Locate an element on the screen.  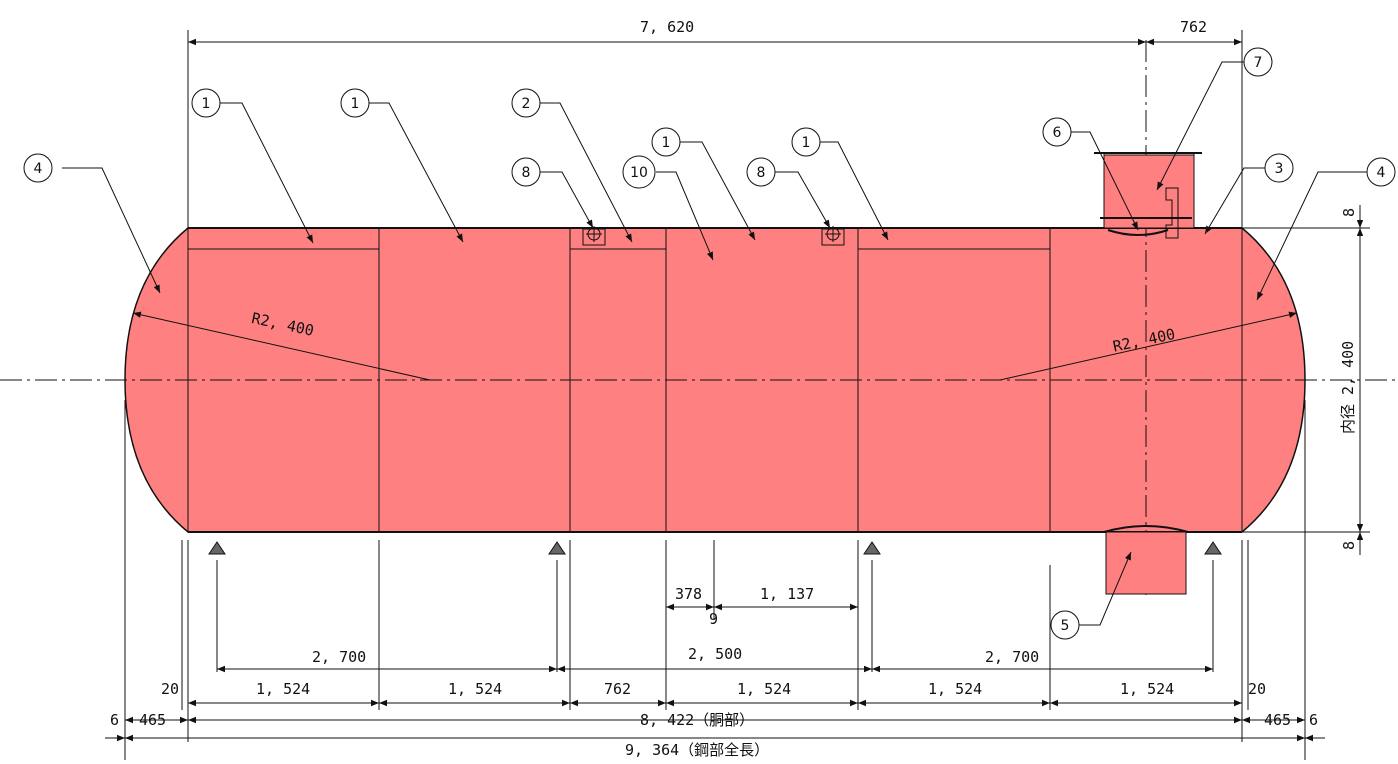
dim-top-overall: 7, 620 is located at coordinates (667, 27).